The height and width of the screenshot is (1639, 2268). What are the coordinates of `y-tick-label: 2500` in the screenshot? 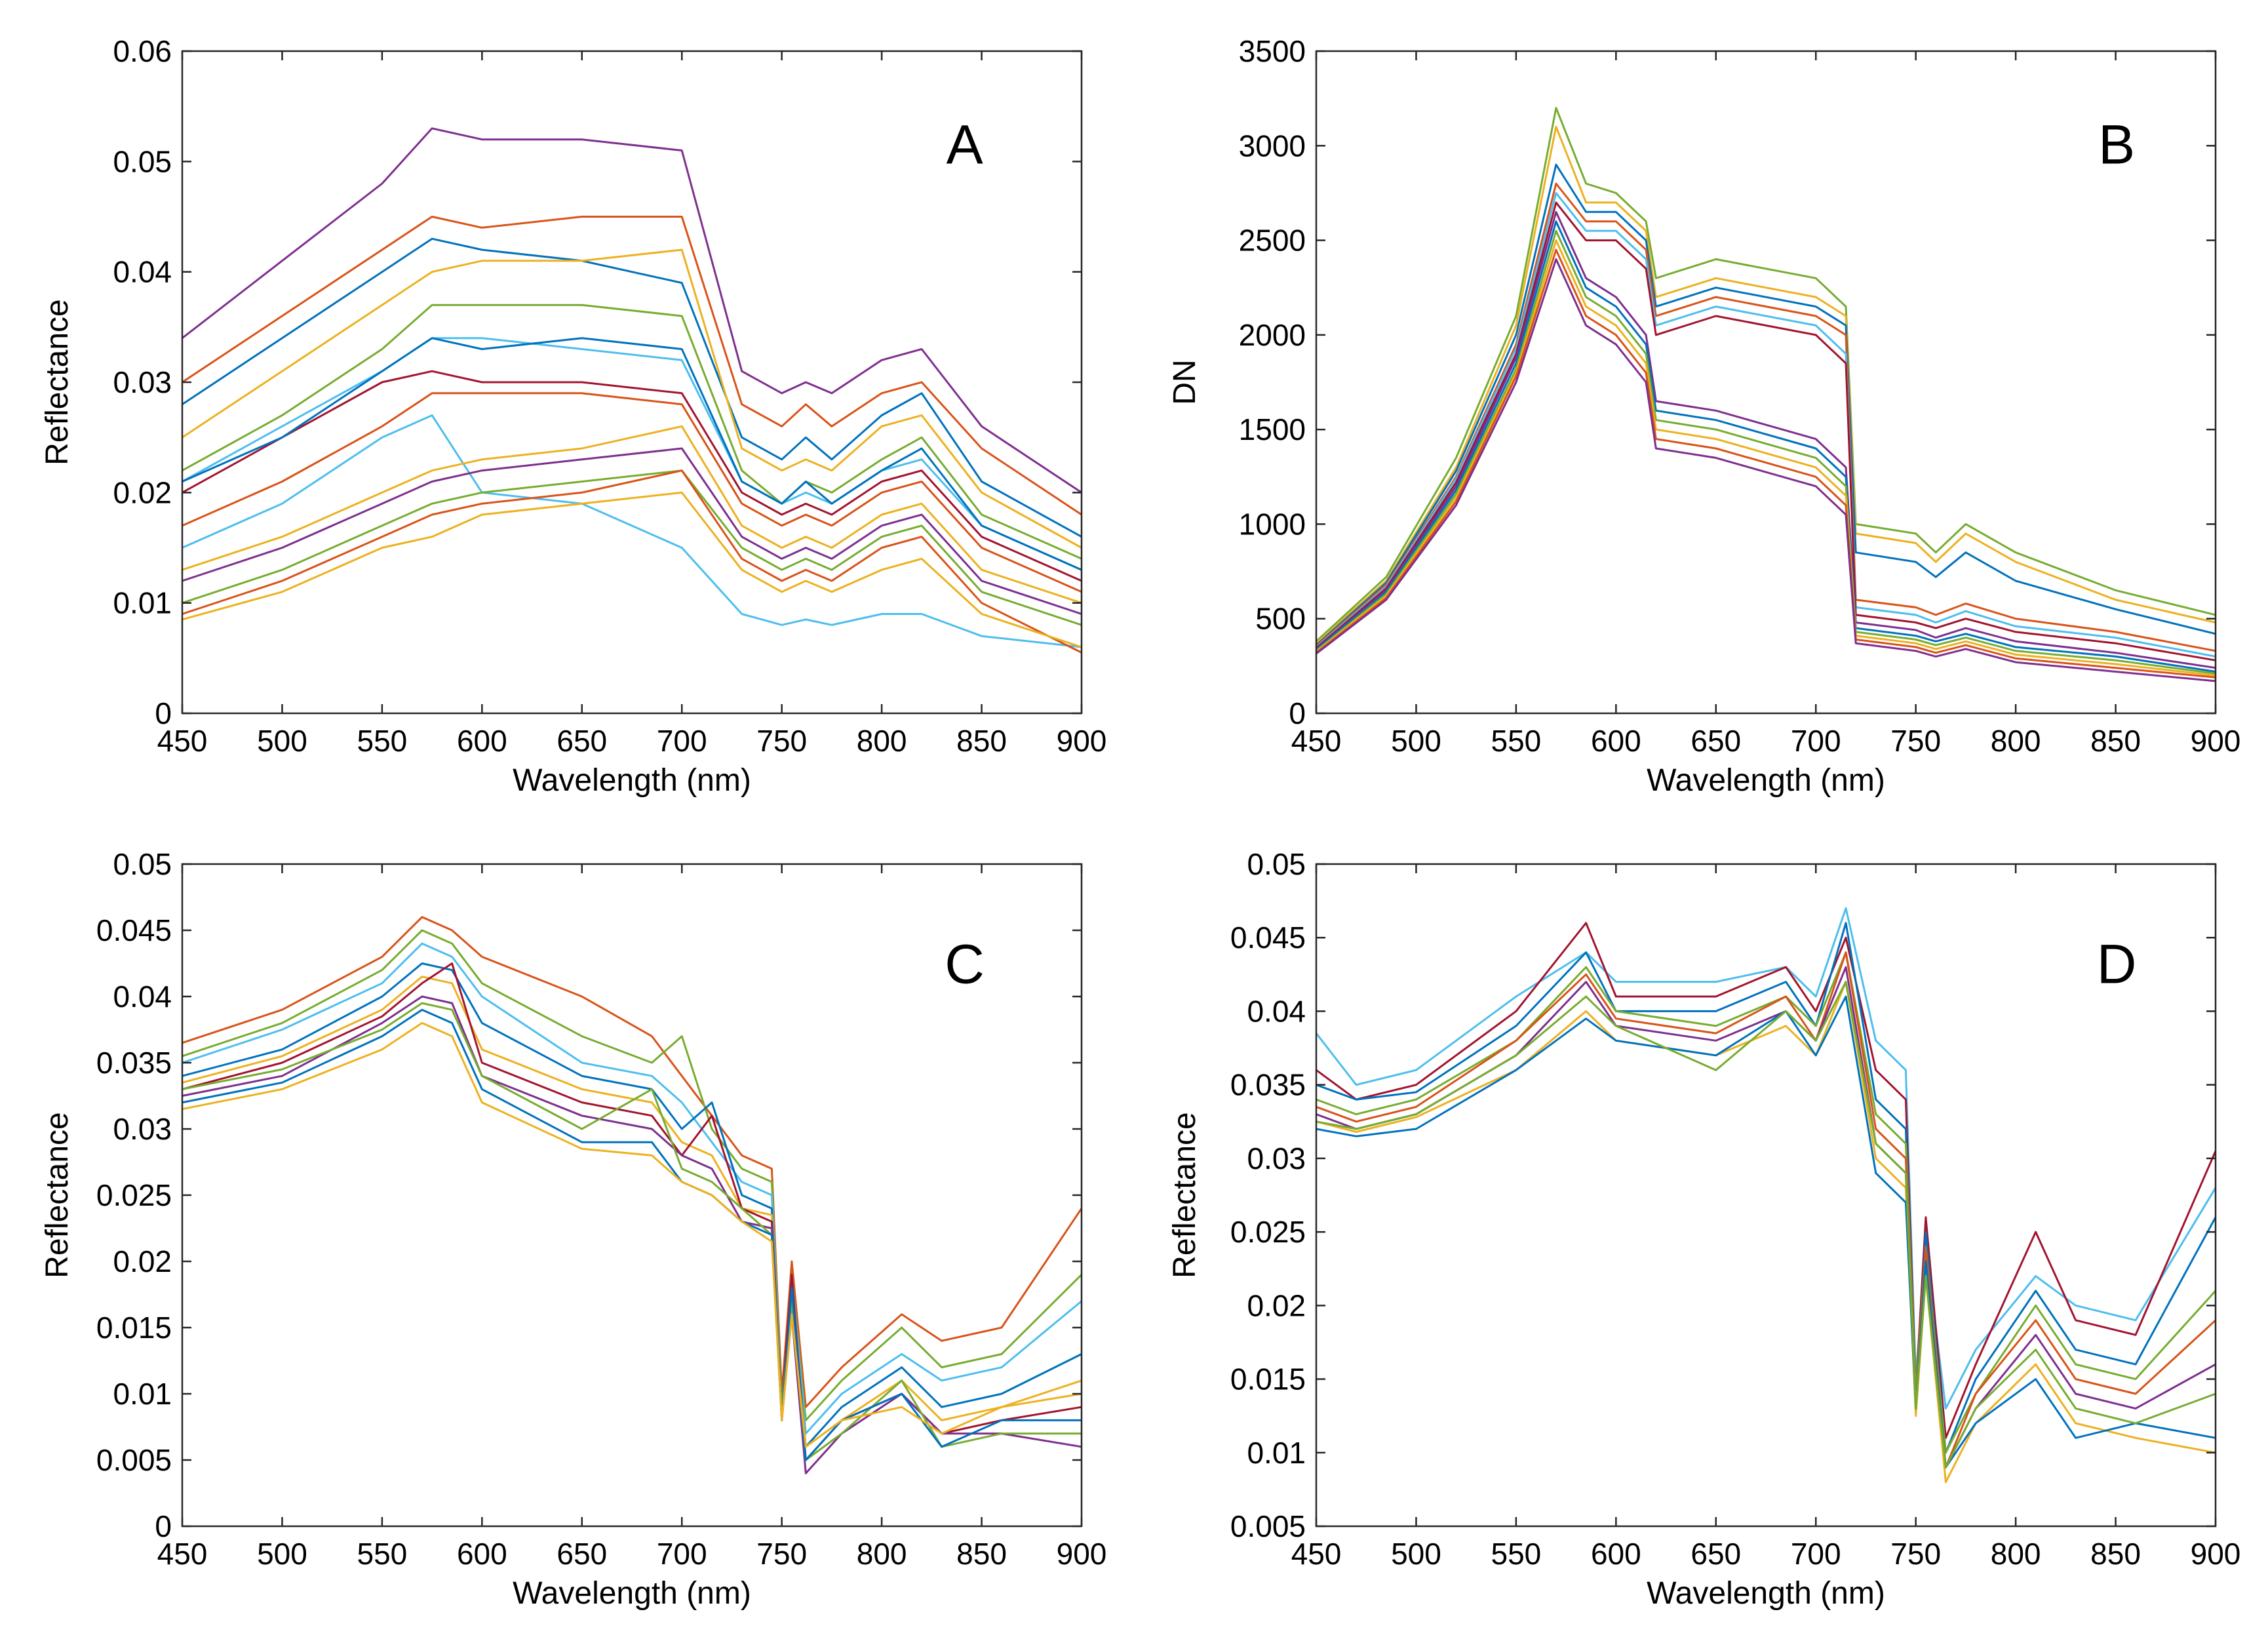 It's located at (1272, 241).